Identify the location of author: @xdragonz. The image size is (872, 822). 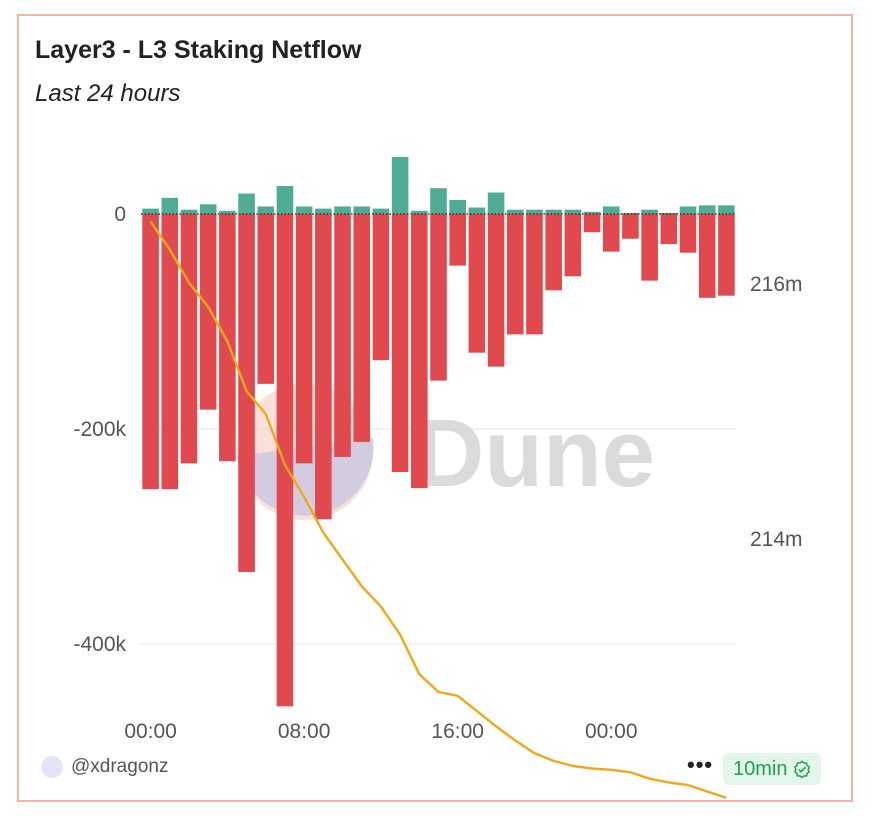
(104, 767).